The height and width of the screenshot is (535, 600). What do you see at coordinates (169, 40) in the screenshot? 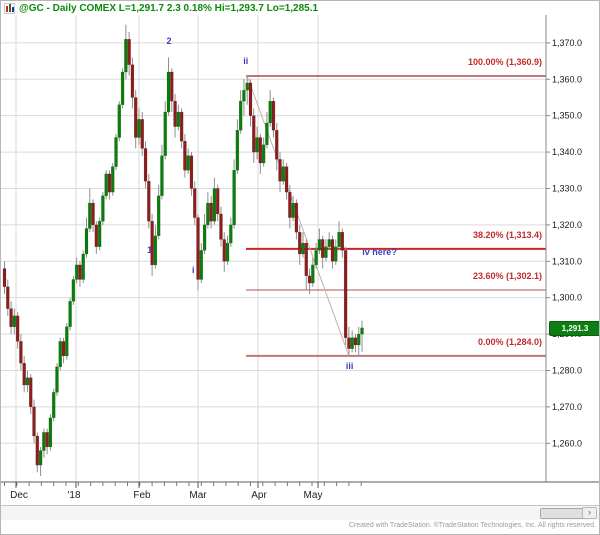
I see `elliott-wave-label: 2` at bounding box center [169, 40].